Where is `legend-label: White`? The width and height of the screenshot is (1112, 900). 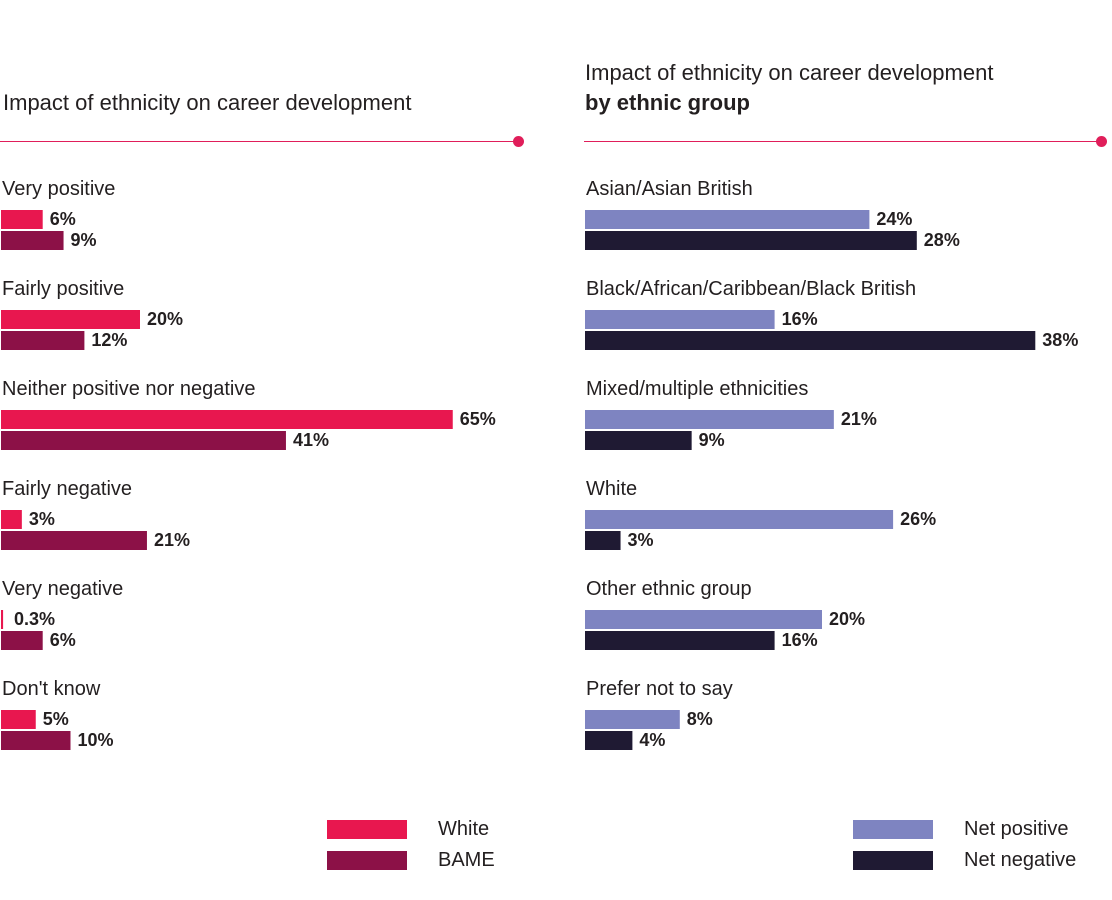
legend-label: White is located at coordinates (464, 829).